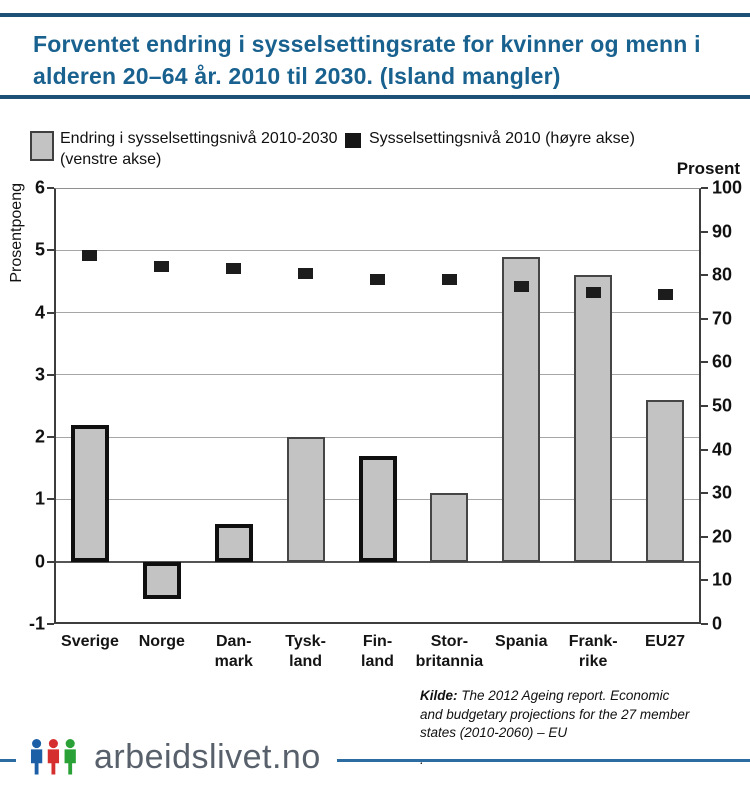 The height and width of the screenshot is (798, 750). What do you see at coordinates (375, 760) in the screenshot?
I see `footer-divider` at bounding box center [375, 760].